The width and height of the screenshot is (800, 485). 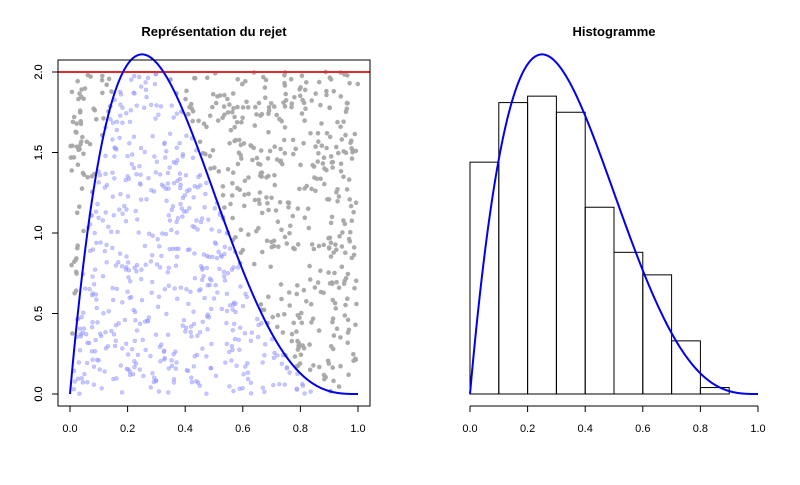 I want to click on rejection-y-tick-label: 0.5, so click(x=39, y=313).